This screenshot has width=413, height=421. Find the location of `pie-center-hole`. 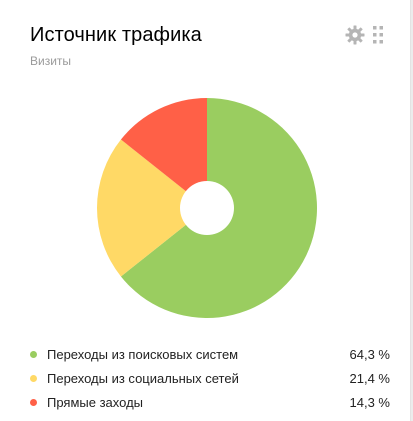

pie-center-hole is located at coordinates (207, 208).